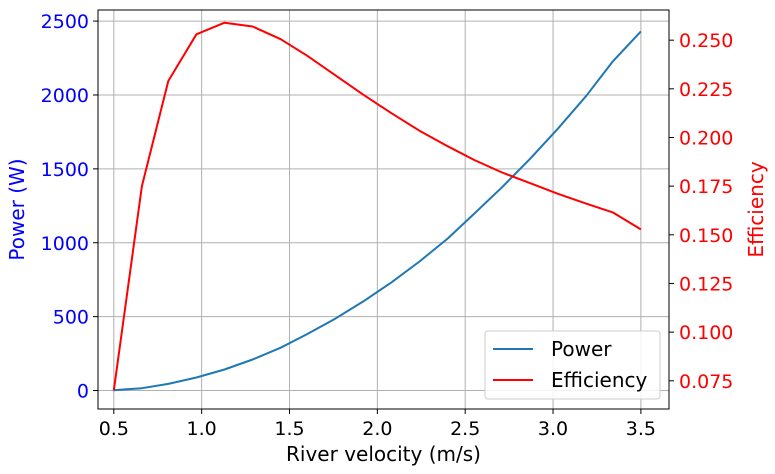 The height and width of the screenshot is (474, 775). Describe the element at coordinates (553, 429) in the screenshot. I see `x-tick-label: 3.0` at that location.